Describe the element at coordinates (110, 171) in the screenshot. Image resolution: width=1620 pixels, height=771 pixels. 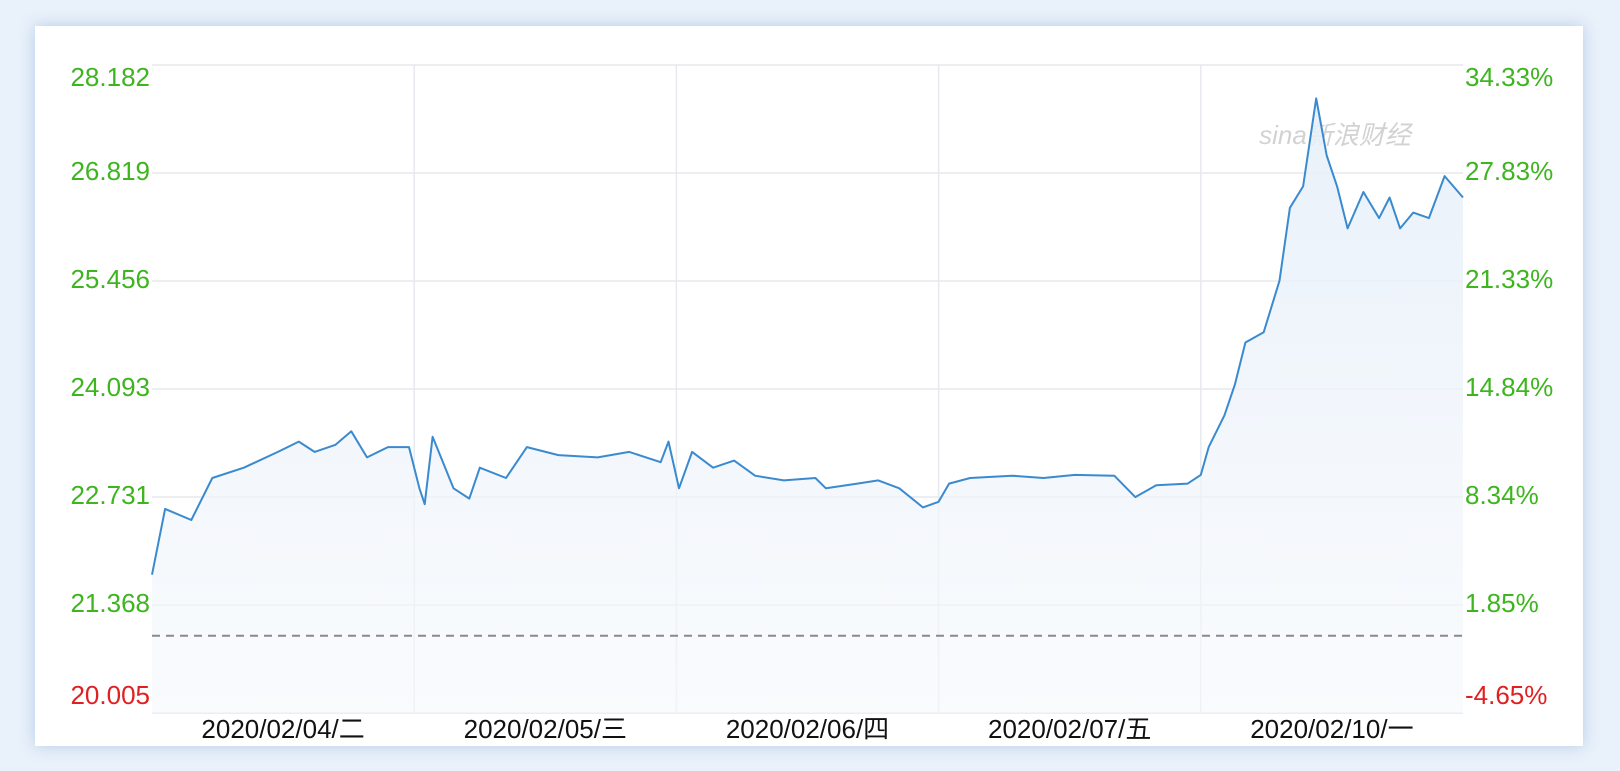
I see `y-tick-label: 26.819` at that location.